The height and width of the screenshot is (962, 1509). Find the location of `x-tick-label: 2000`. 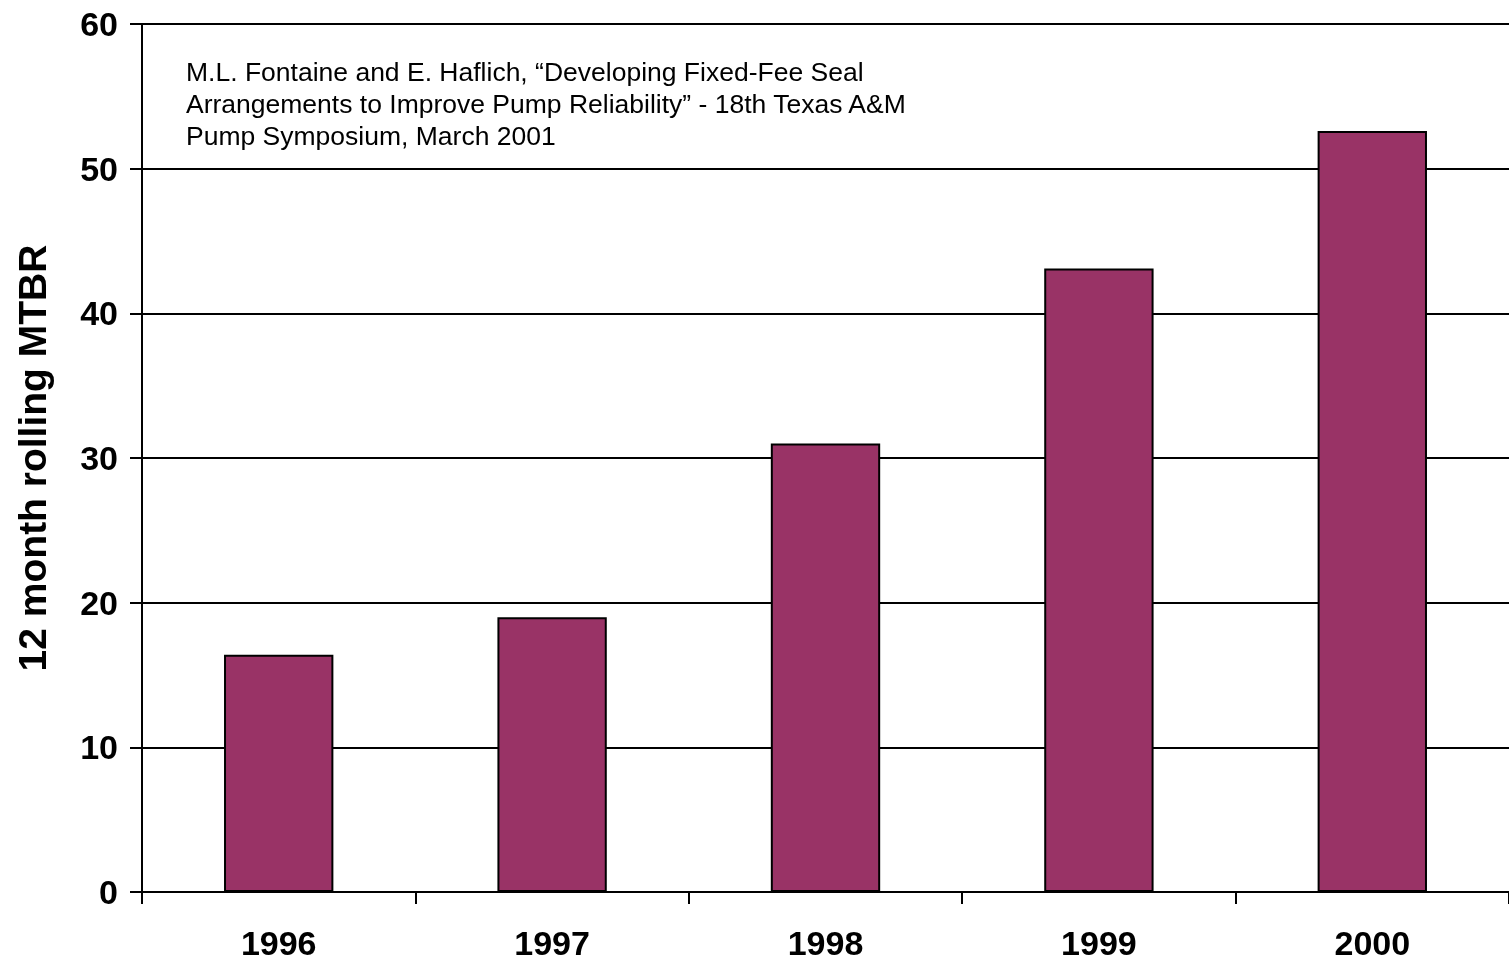

x-tick-label: 2000 is located at coordinates (1372, 943).